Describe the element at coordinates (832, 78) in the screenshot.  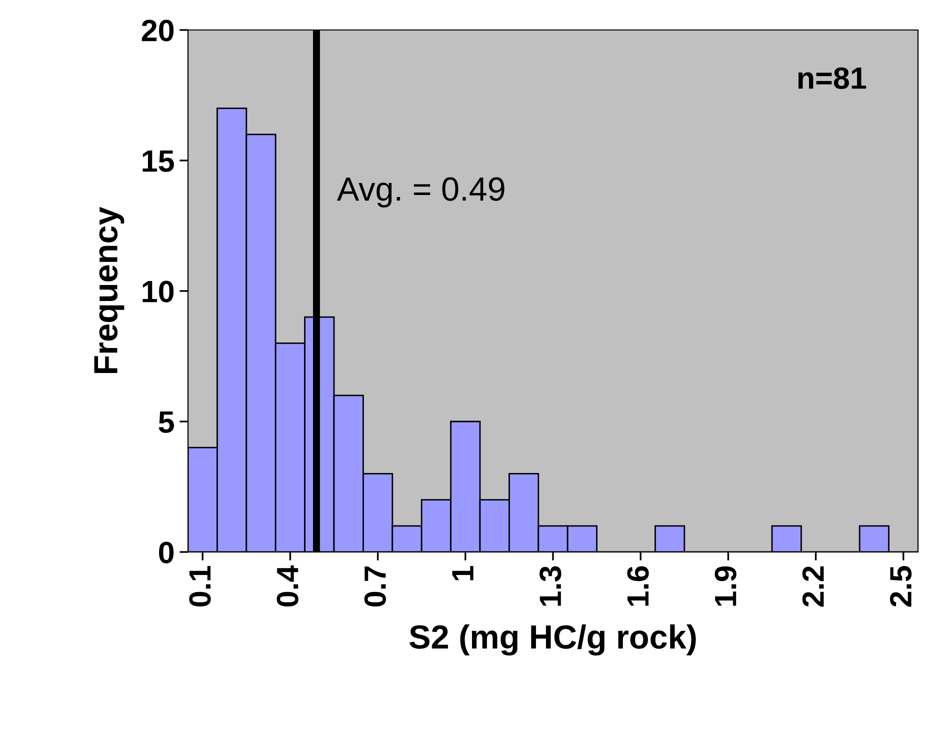
I see `annotation: n=81` at that location.